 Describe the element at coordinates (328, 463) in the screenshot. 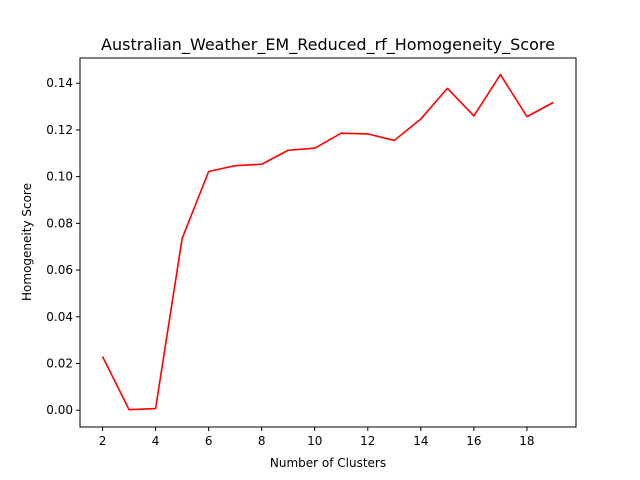

I see `x-axis-label: Number of Clusters` at that location.